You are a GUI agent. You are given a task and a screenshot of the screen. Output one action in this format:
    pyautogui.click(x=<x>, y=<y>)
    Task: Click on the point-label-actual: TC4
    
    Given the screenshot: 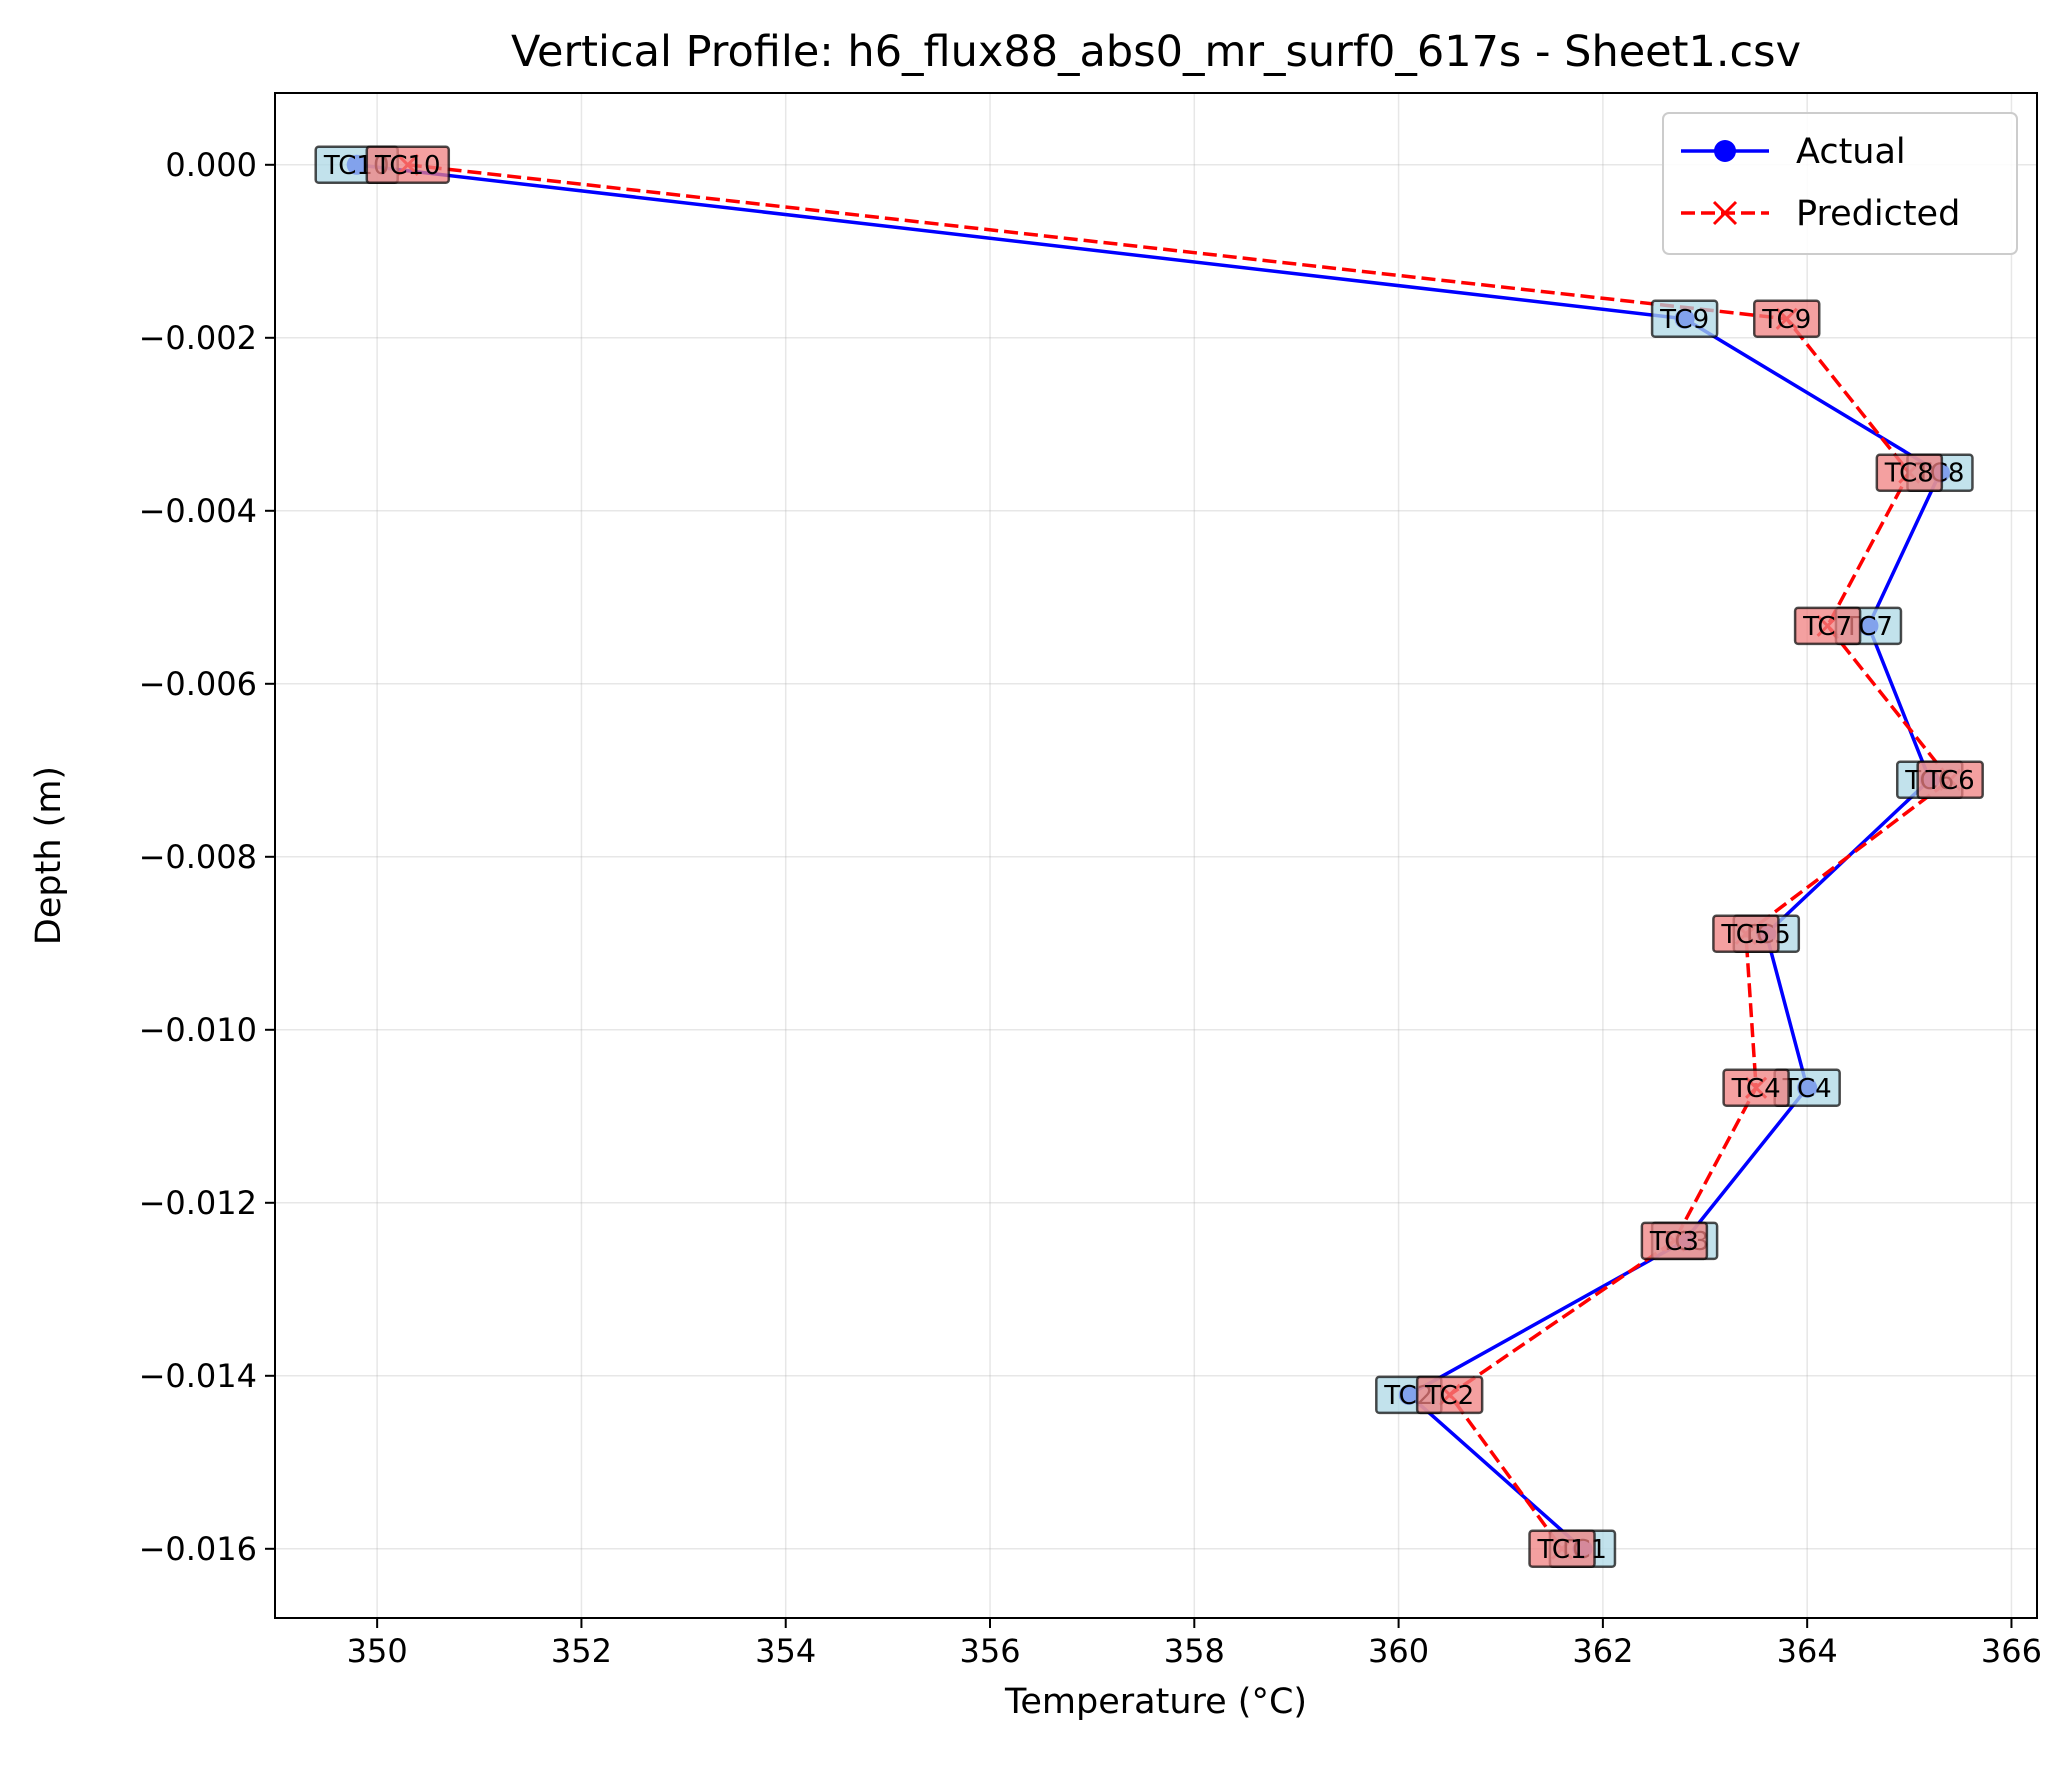 What is the action you would take?
    pyautogui.click(x=1807, y=1088)
    